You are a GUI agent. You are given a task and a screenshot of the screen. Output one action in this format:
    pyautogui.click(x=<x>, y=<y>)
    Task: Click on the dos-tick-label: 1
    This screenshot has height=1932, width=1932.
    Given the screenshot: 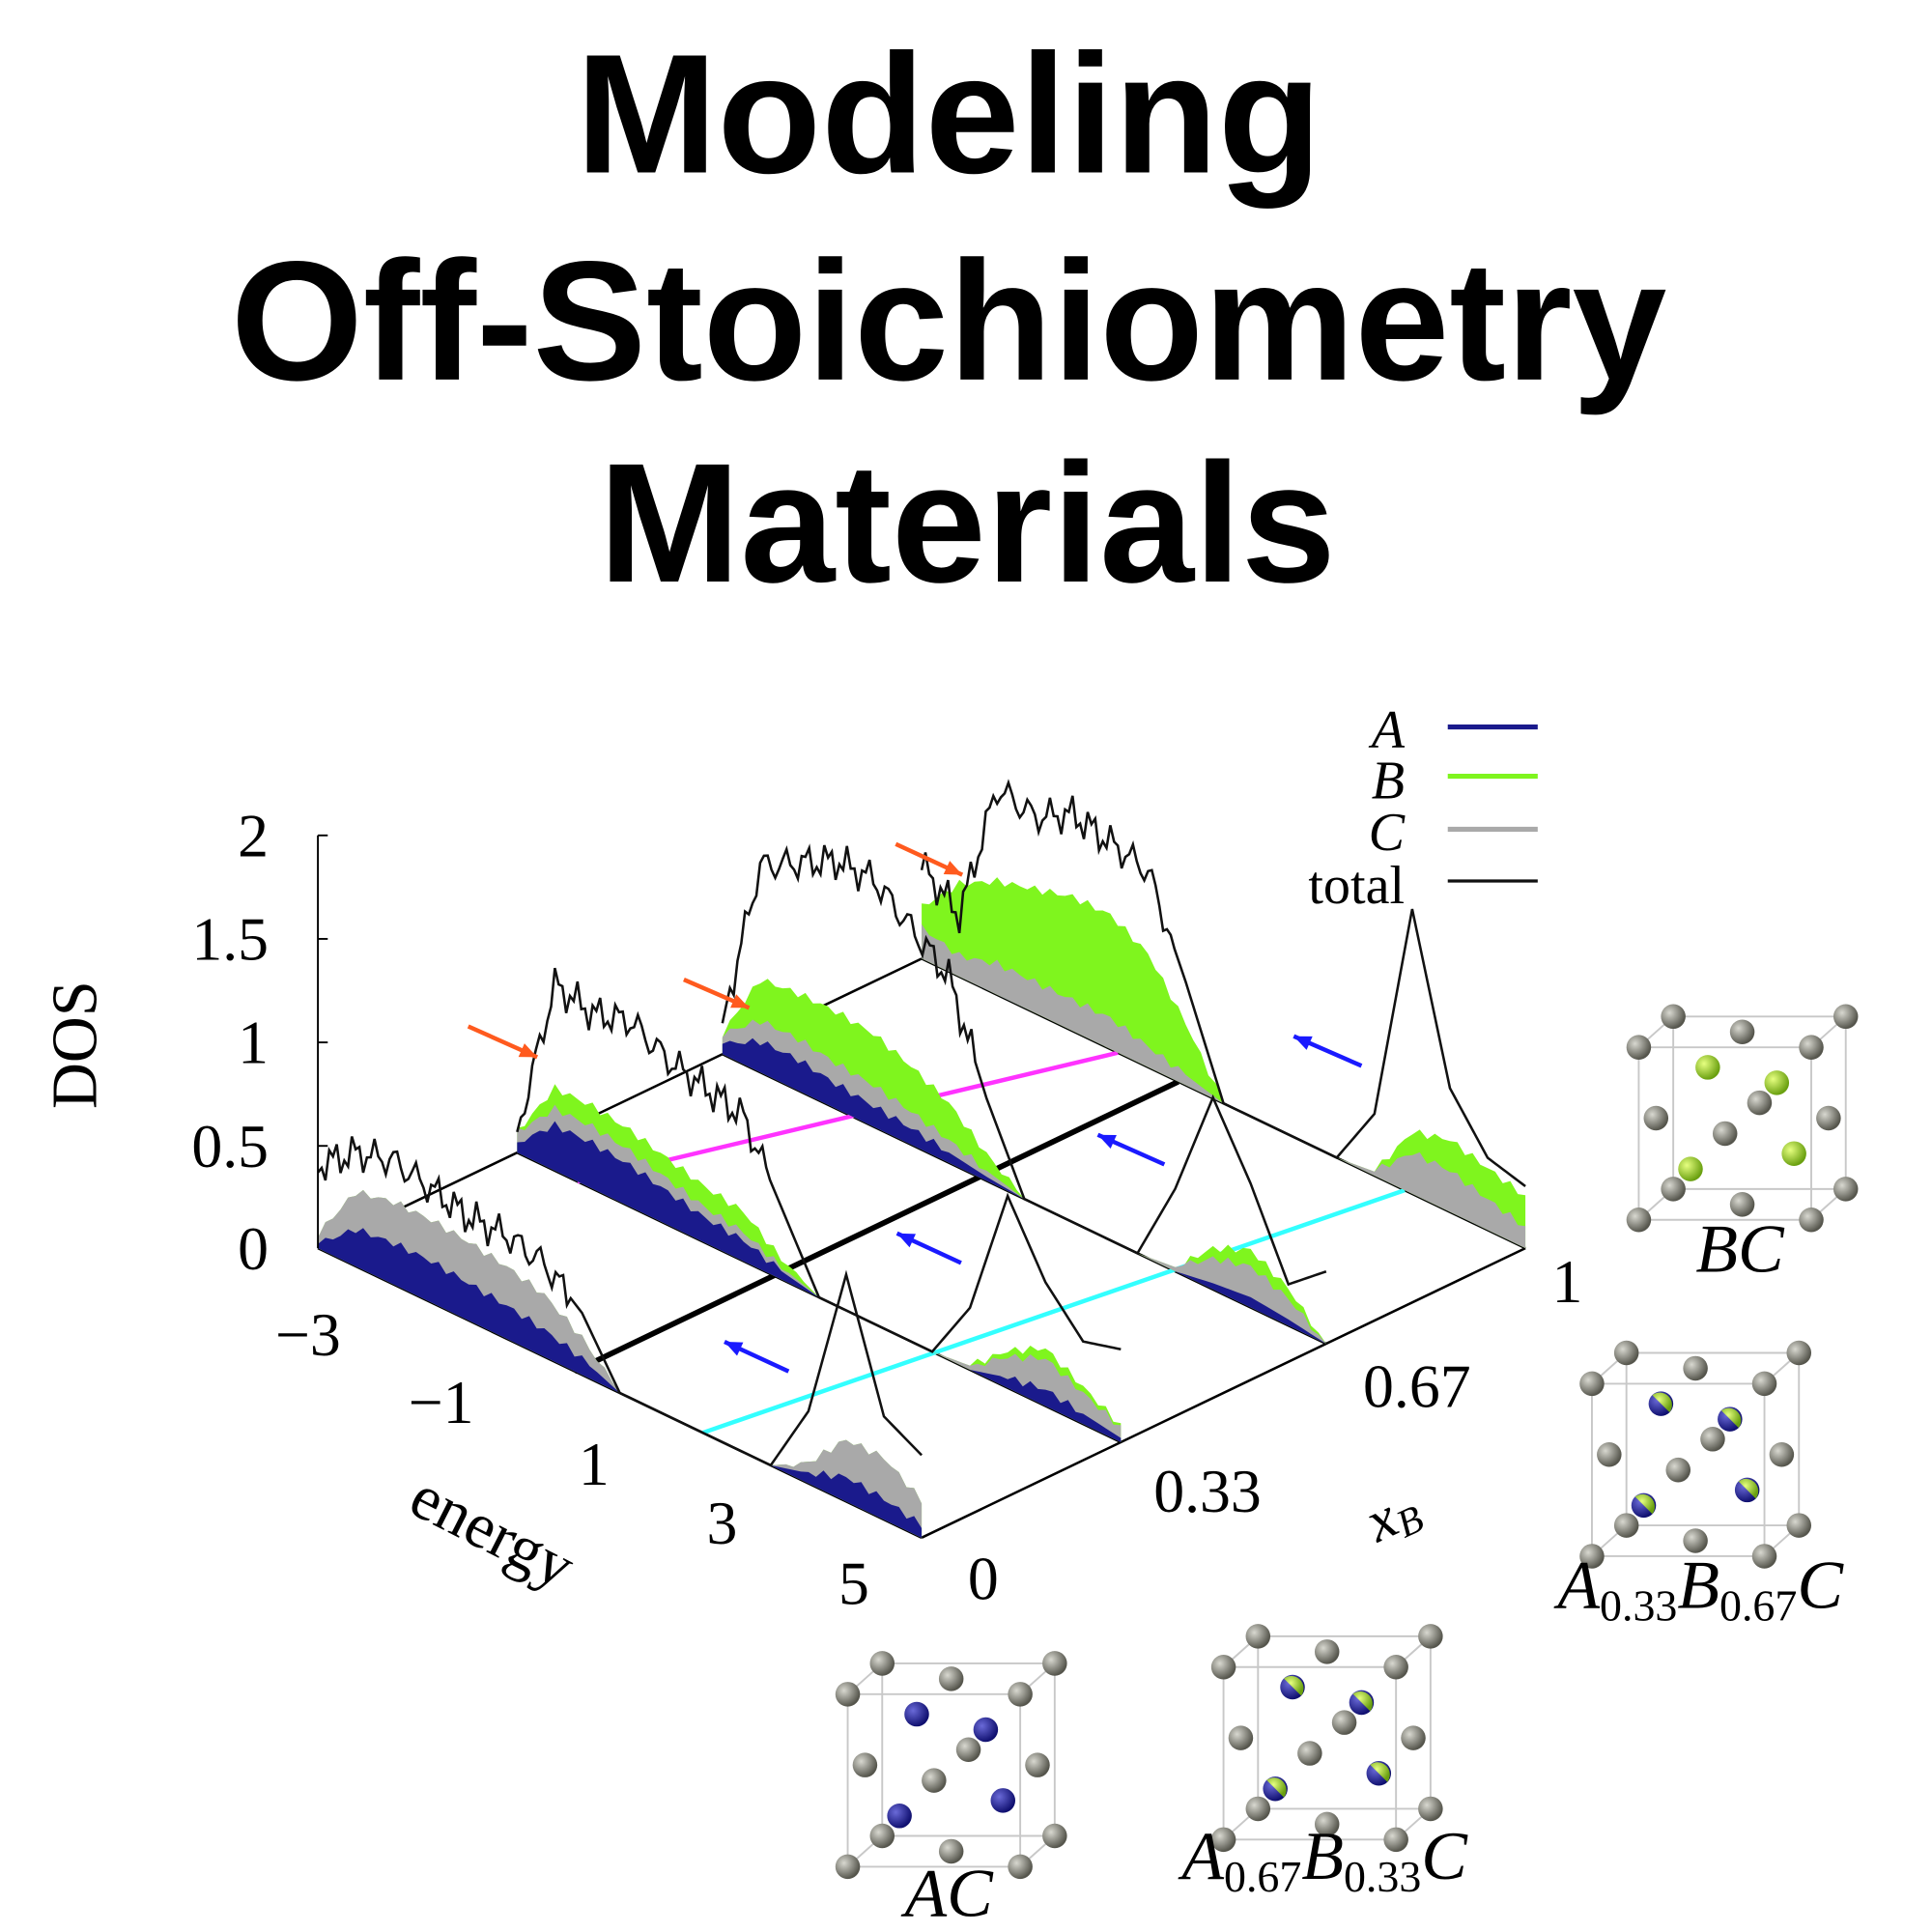 What is the action you would take?
    pyautogui.click(x=253, y=1043)
    